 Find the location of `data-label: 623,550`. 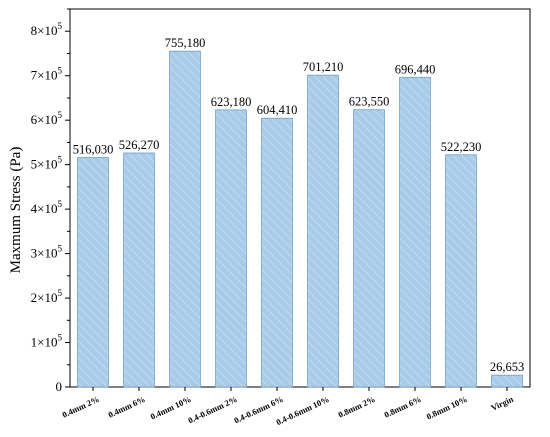

data-label: 623,550 is located at coordinates (369, 102).